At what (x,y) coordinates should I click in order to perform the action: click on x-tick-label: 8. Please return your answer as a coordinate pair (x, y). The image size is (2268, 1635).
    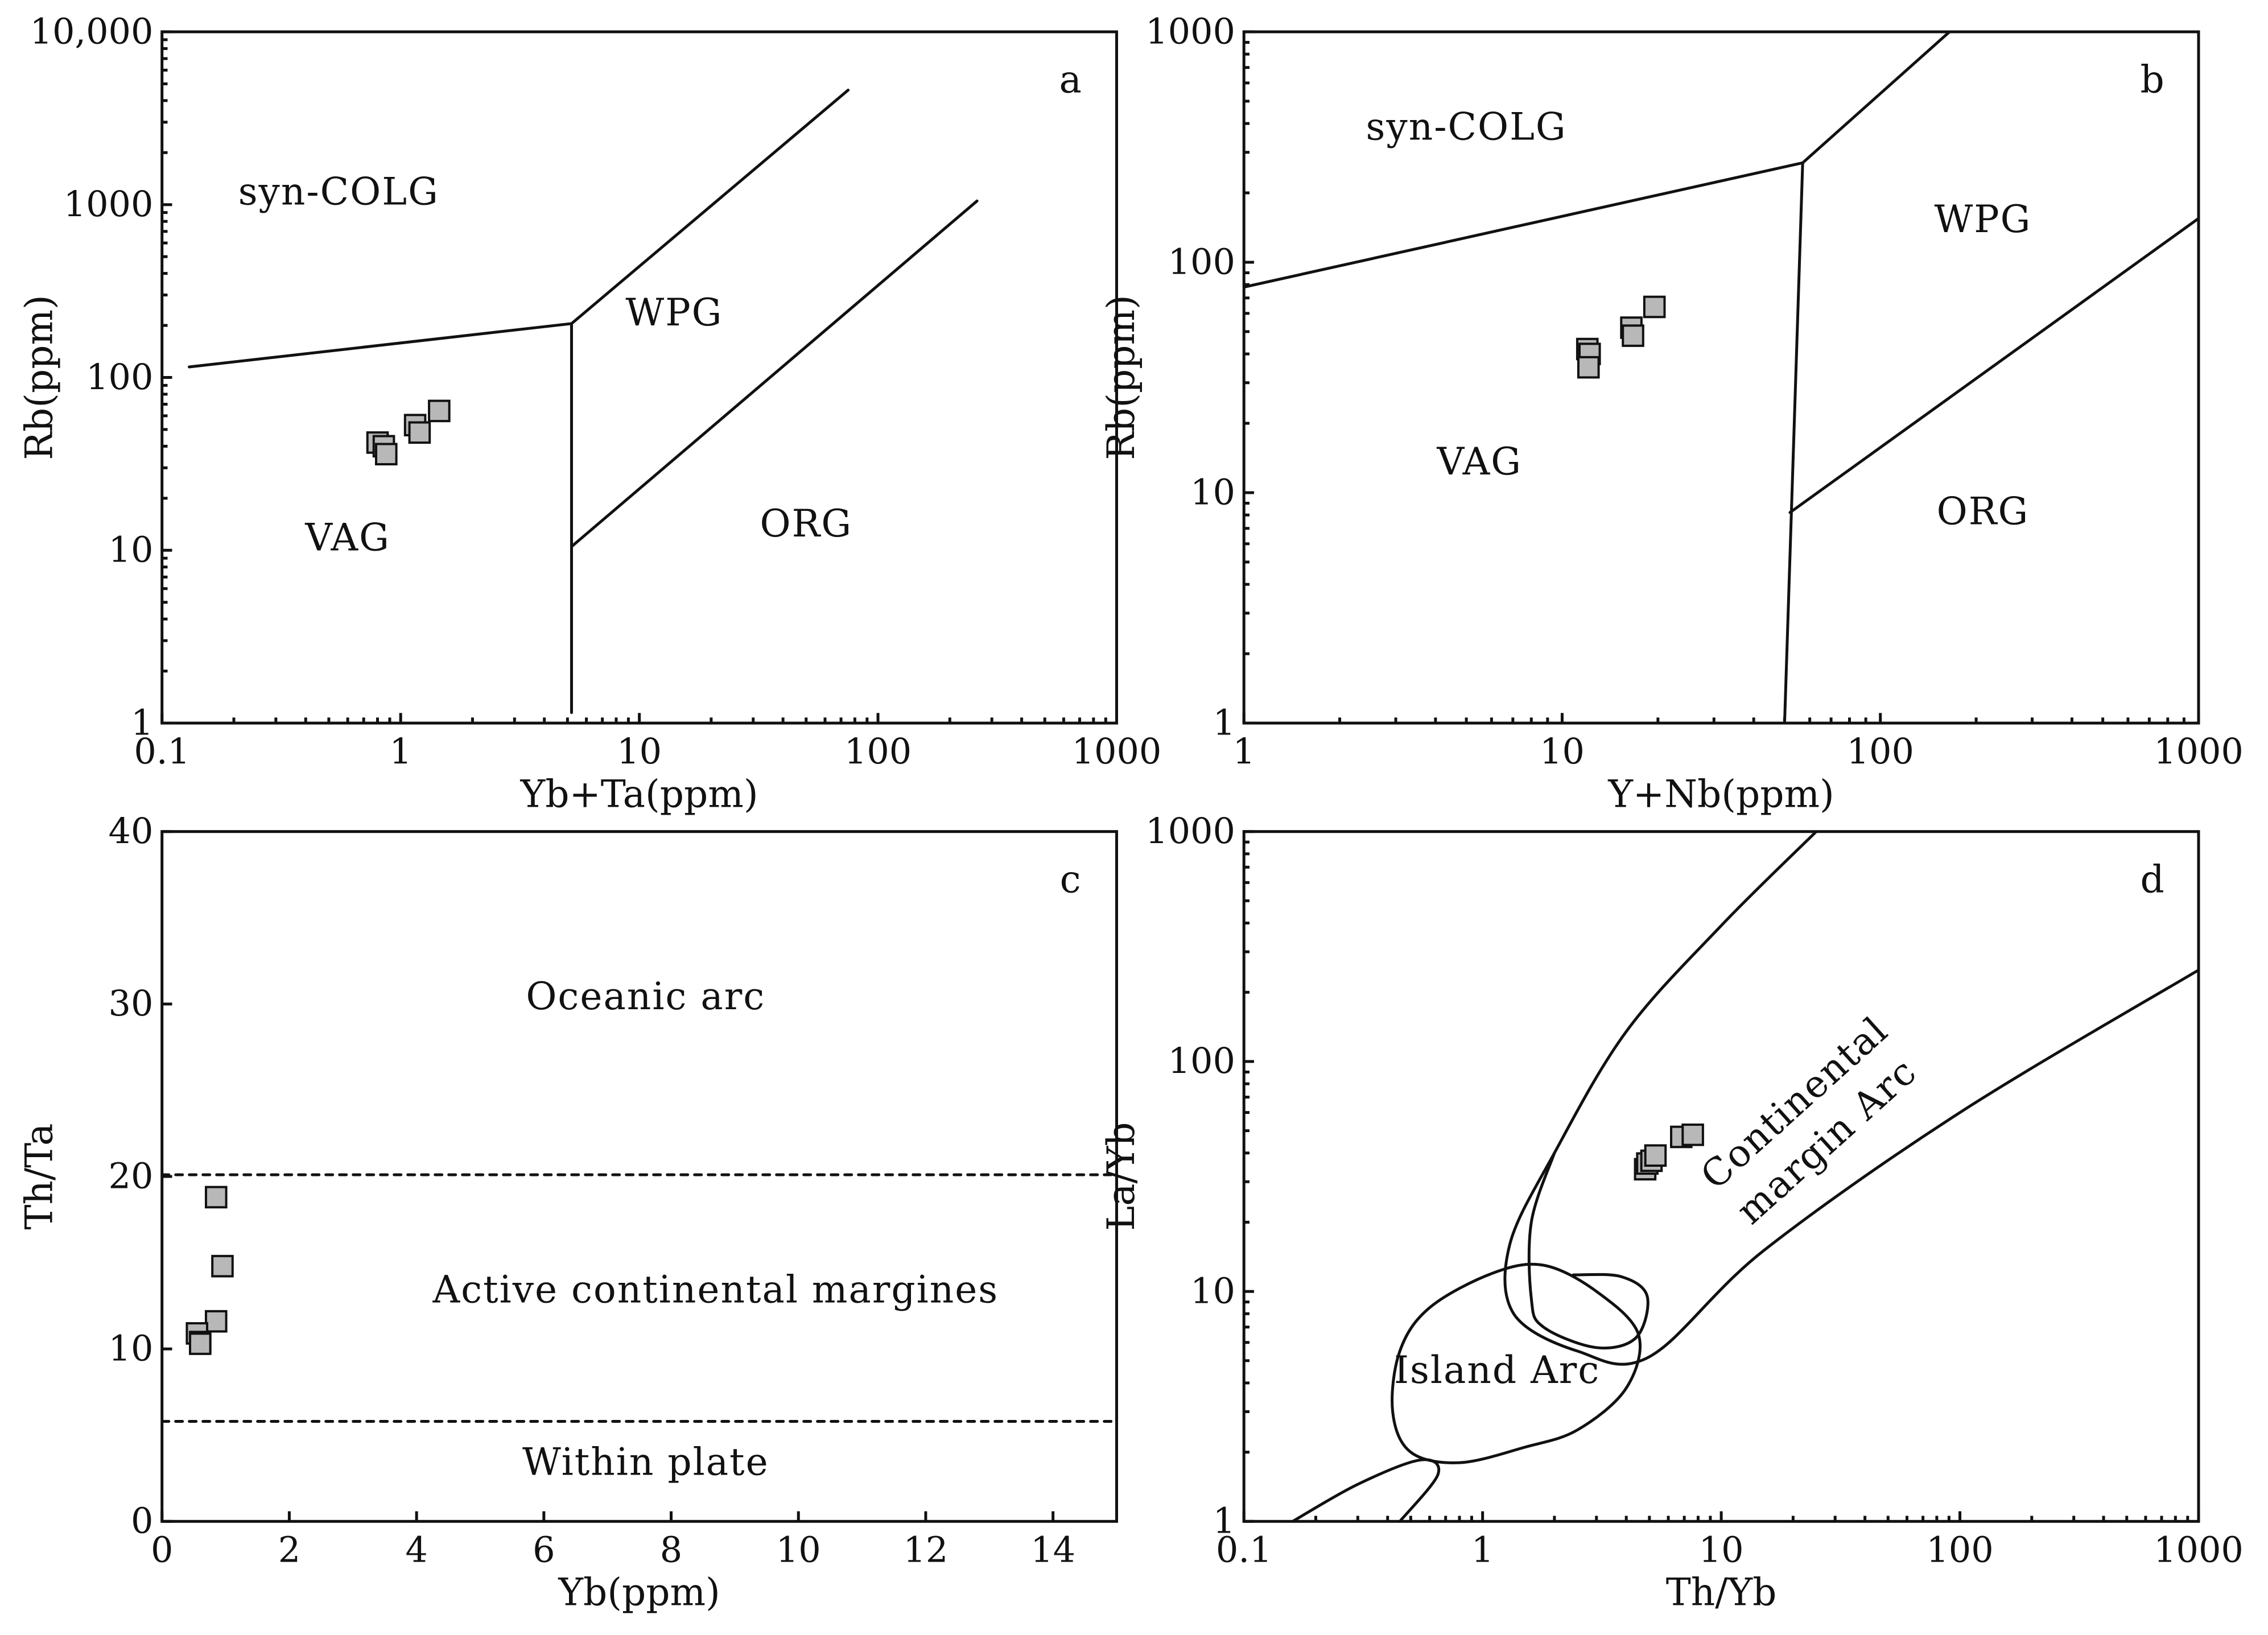
    Looking at the image, I should click on (671, 1549).